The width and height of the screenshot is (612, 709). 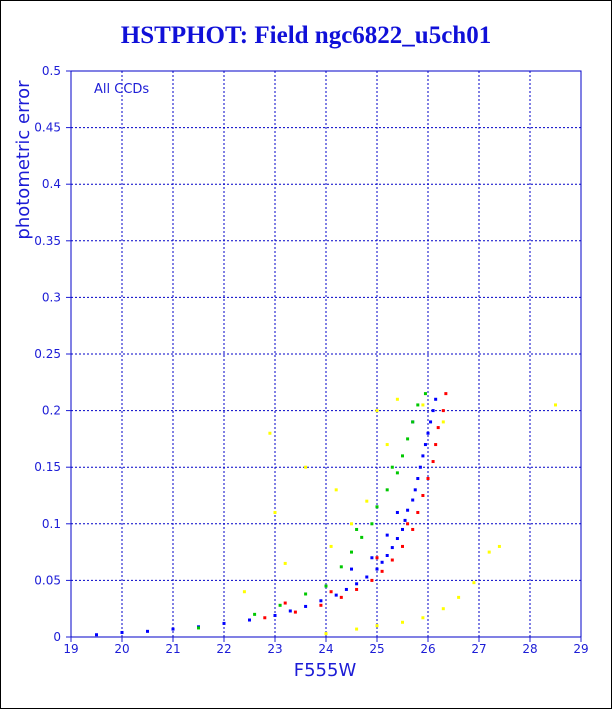 I want to click on x-axis-label: F555W, so click(x=325, y=670).